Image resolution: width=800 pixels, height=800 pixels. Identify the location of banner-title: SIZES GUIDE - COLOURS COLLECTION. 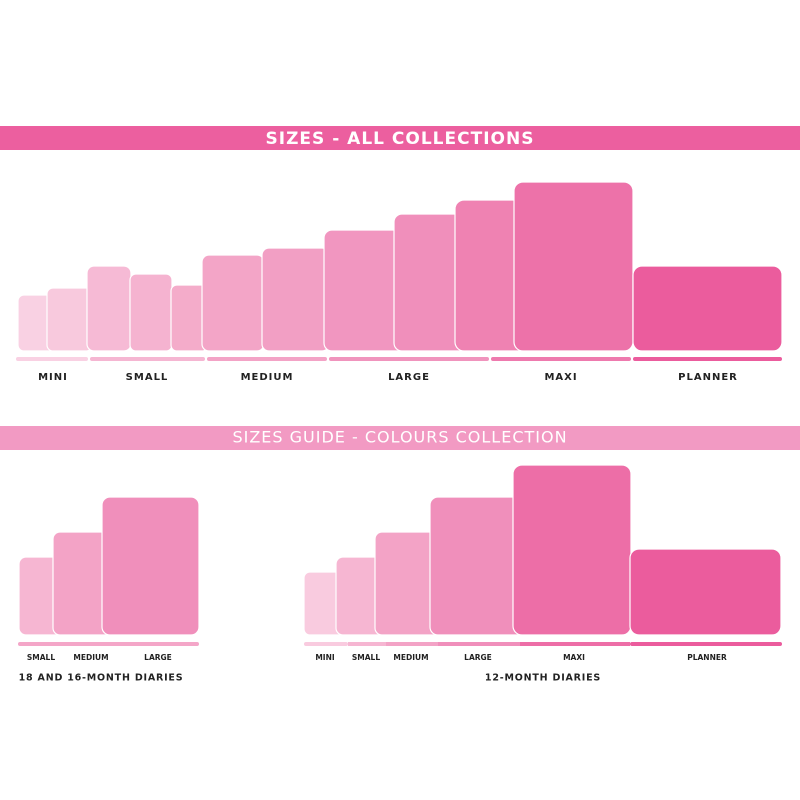
(399, 437).